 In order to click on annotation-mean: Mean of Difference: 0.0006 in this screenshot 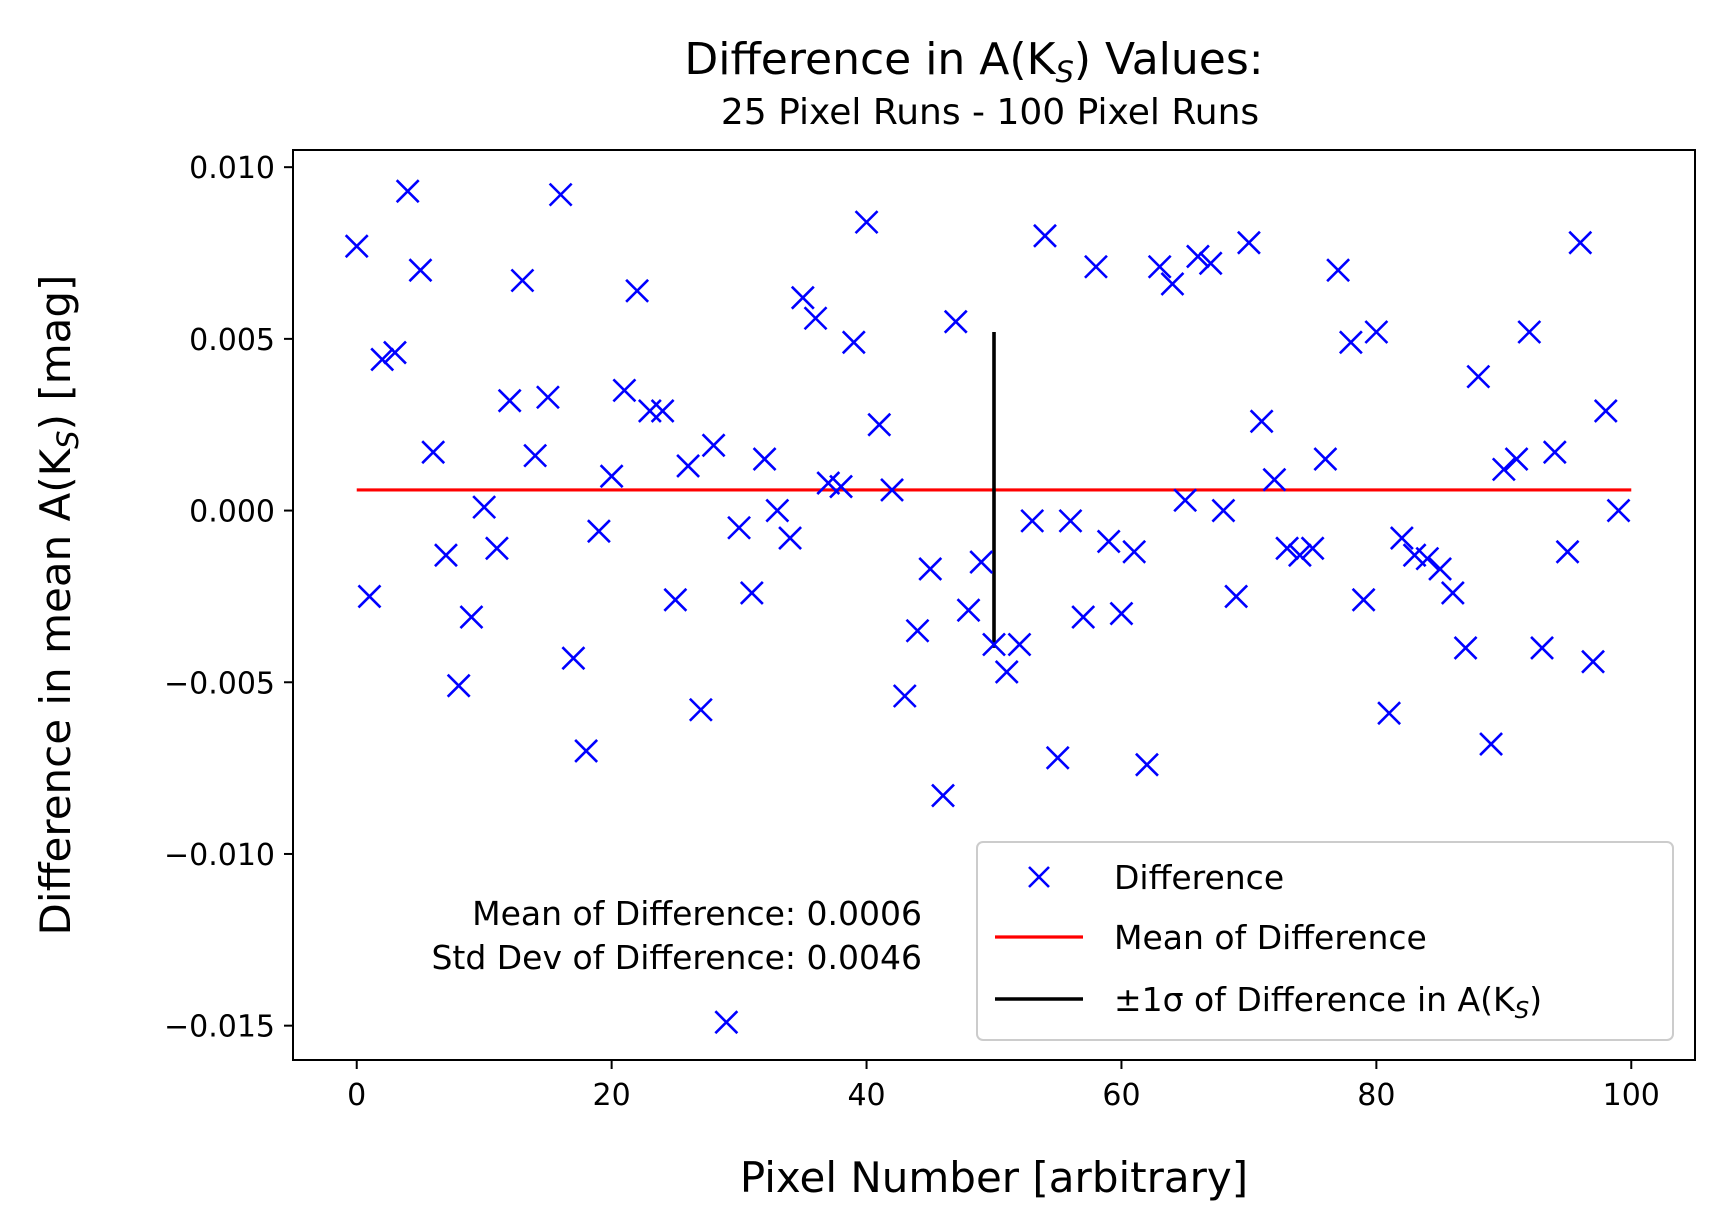, I will do `click(697, 913)`.